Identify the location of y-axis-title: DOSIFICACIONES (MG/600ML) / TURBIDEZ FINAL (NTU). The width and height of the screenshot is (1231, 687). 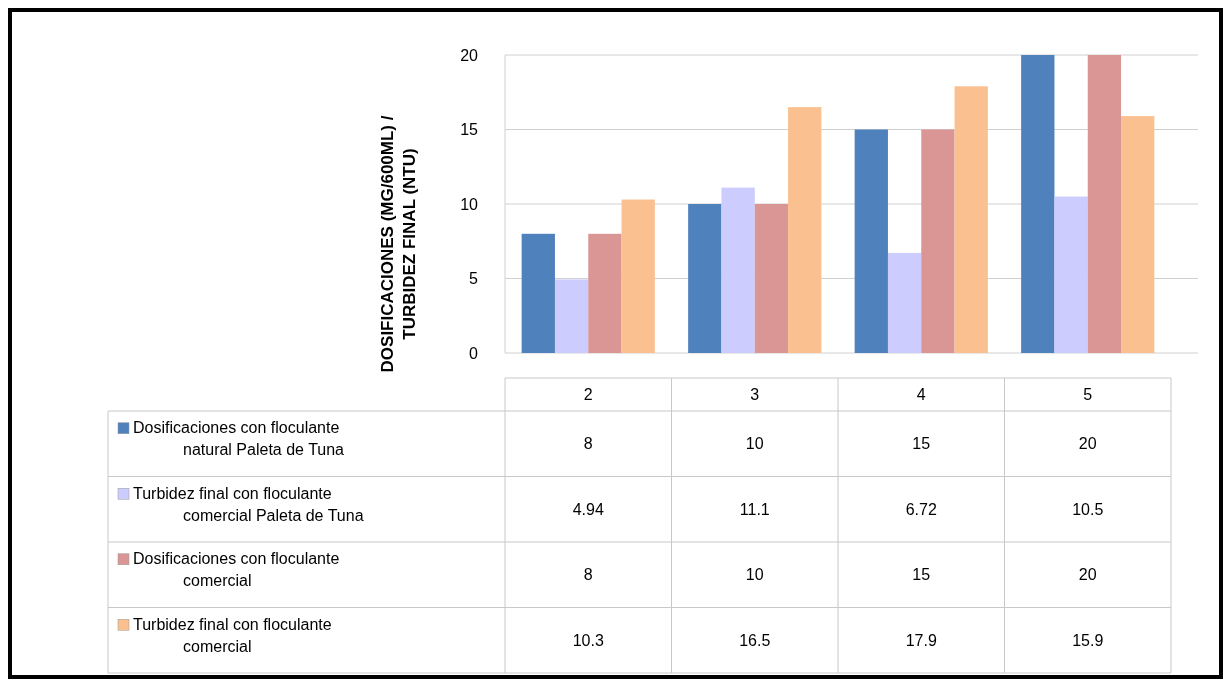
(398, 244).